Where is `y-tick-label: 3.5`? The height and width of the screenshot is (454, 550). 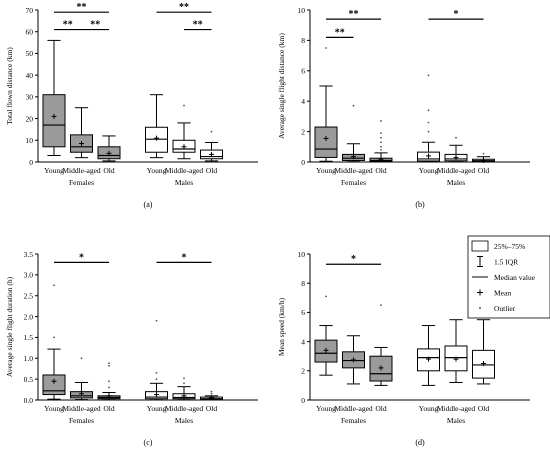
y-tick-label: 3.5 is located at coordinates (29, 254).